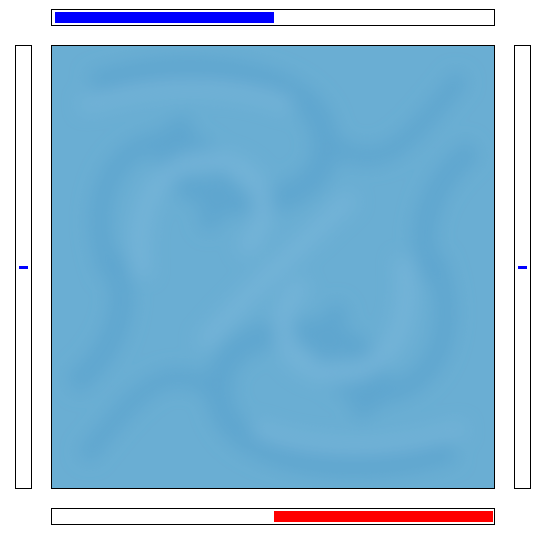  What do you see at coordinates (164, 17) in the screenshot?
I see `top-meter-fill` at bounding box center [164, 17].